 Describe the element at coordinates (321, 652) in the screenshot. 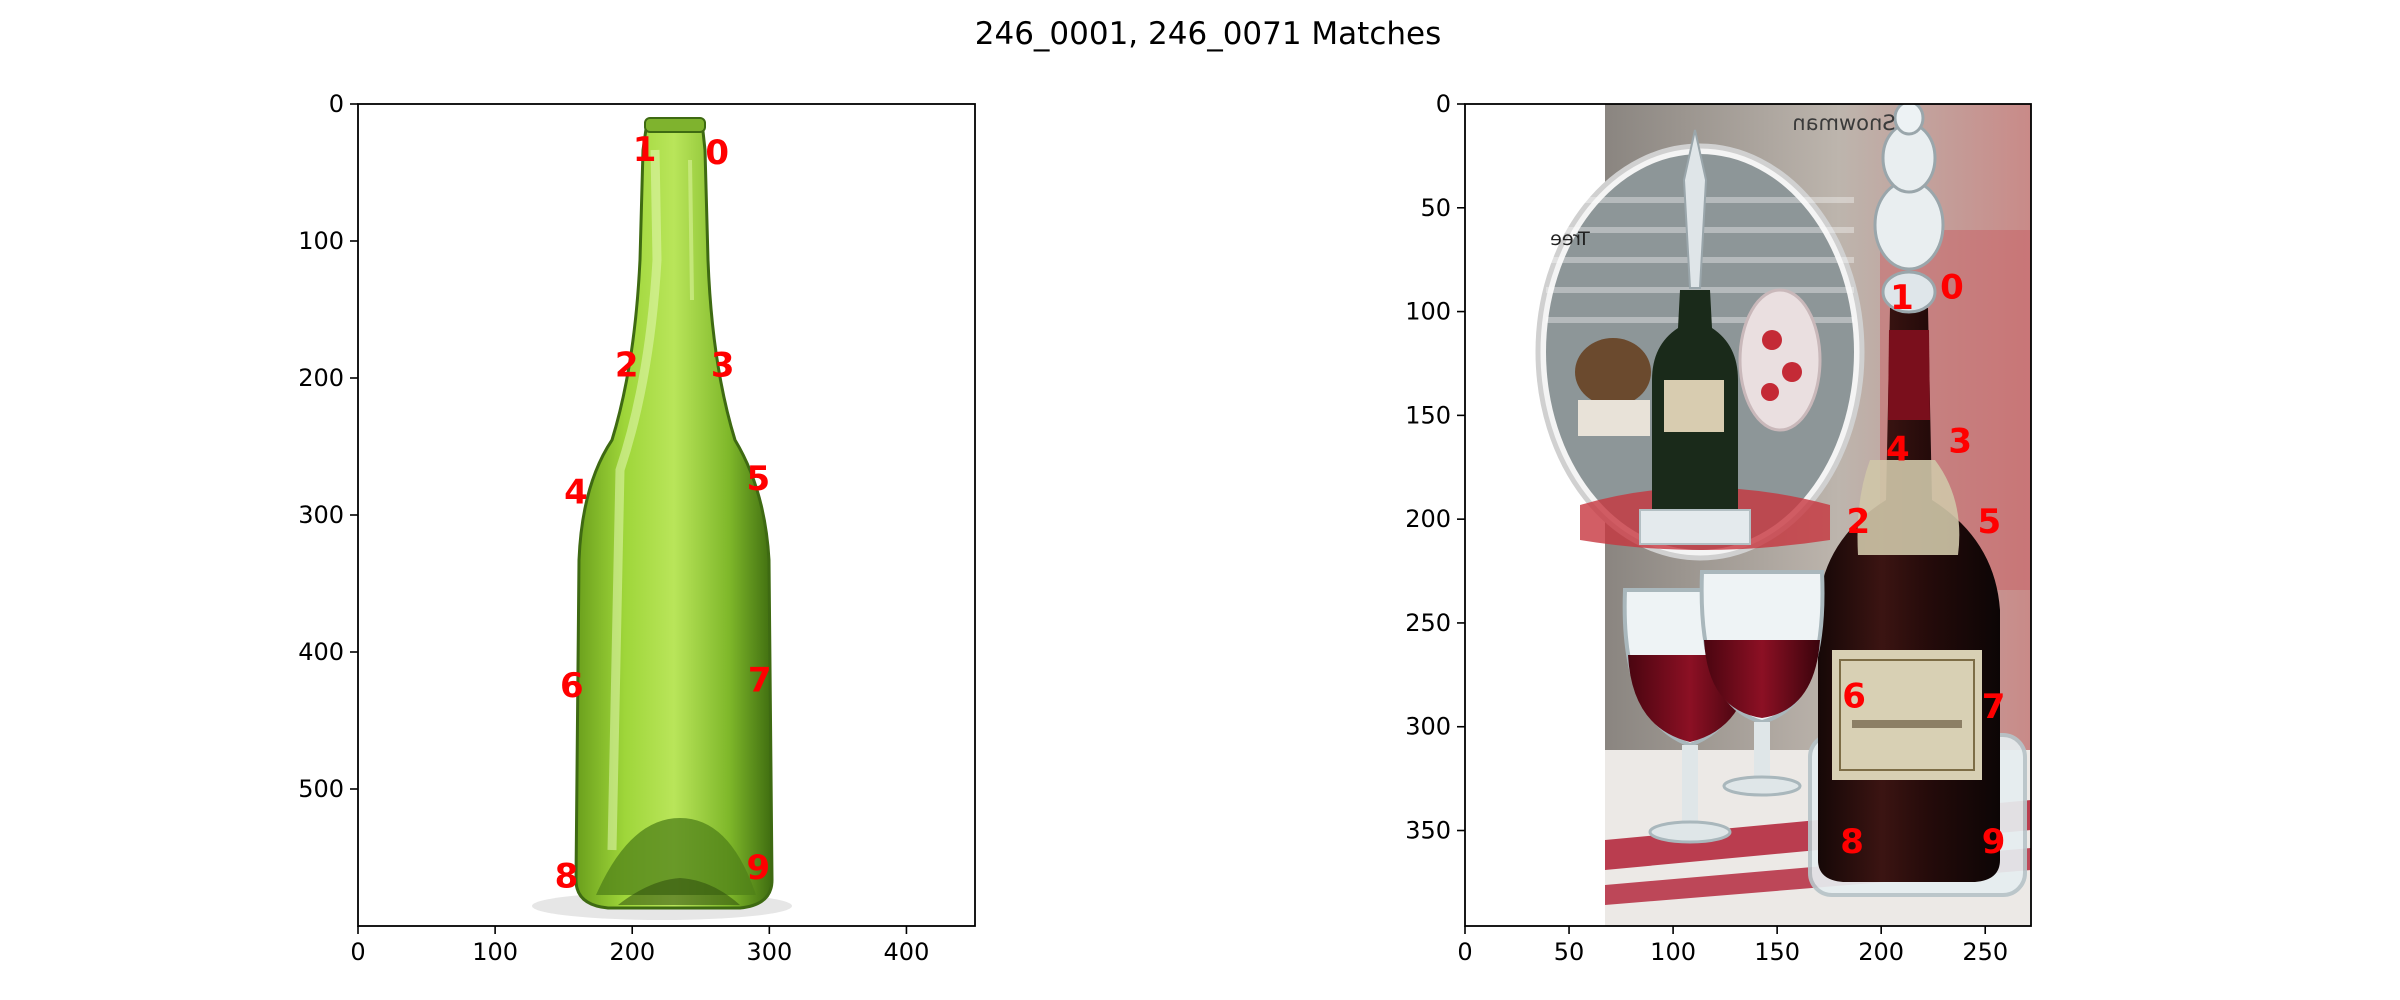

I see `y-tick-label: 400` at that location.